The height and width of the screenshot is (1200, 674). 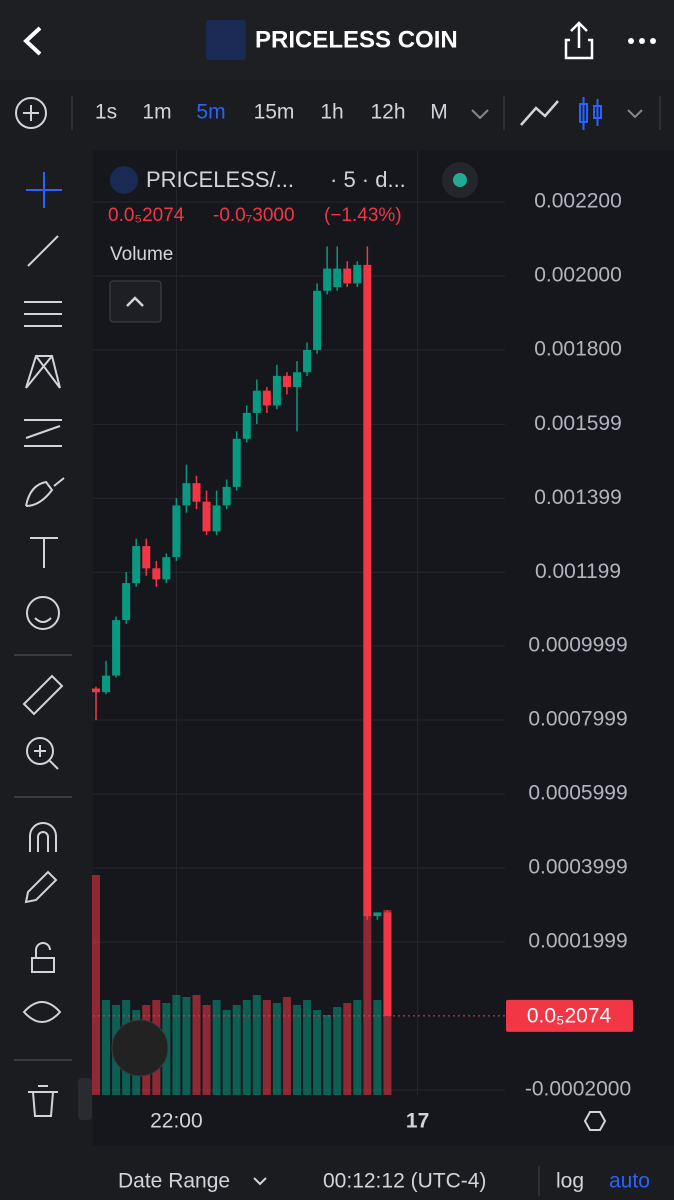 What do you see at coordinates (274, 112) in the screenshot?
I see `interval-option: 15m` at bounding box center [274, 112].